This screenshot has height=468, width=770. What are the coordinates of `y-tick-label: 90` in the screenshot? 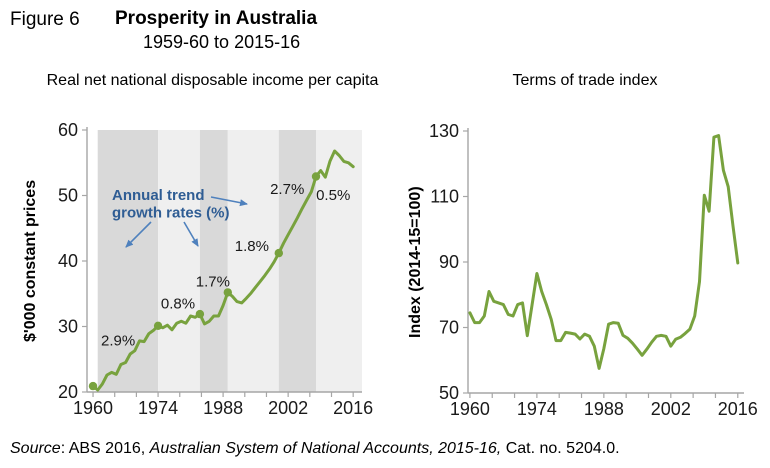 It's located at (449, 262).